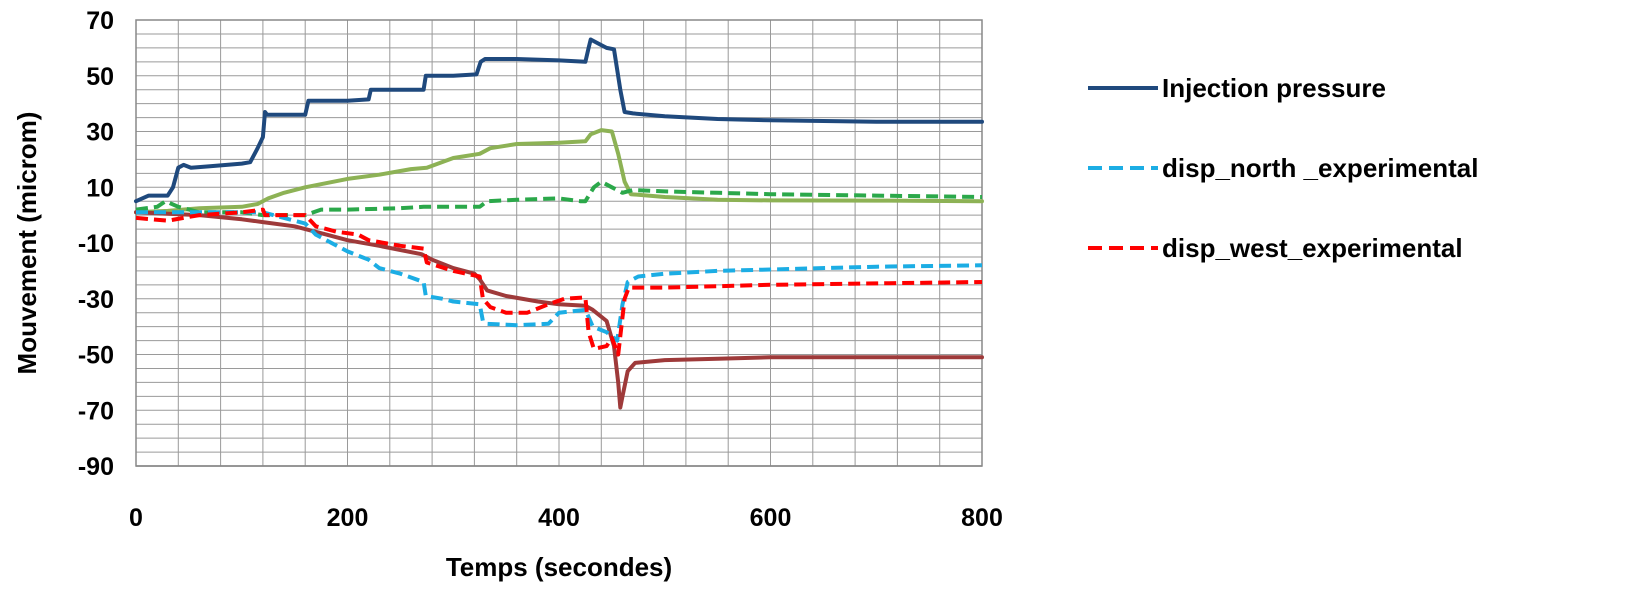 The image size is (1628, 606). Describe the element at coordinates (136, 518) in the screenshot. I see `x-tick-label: 0` at that location.